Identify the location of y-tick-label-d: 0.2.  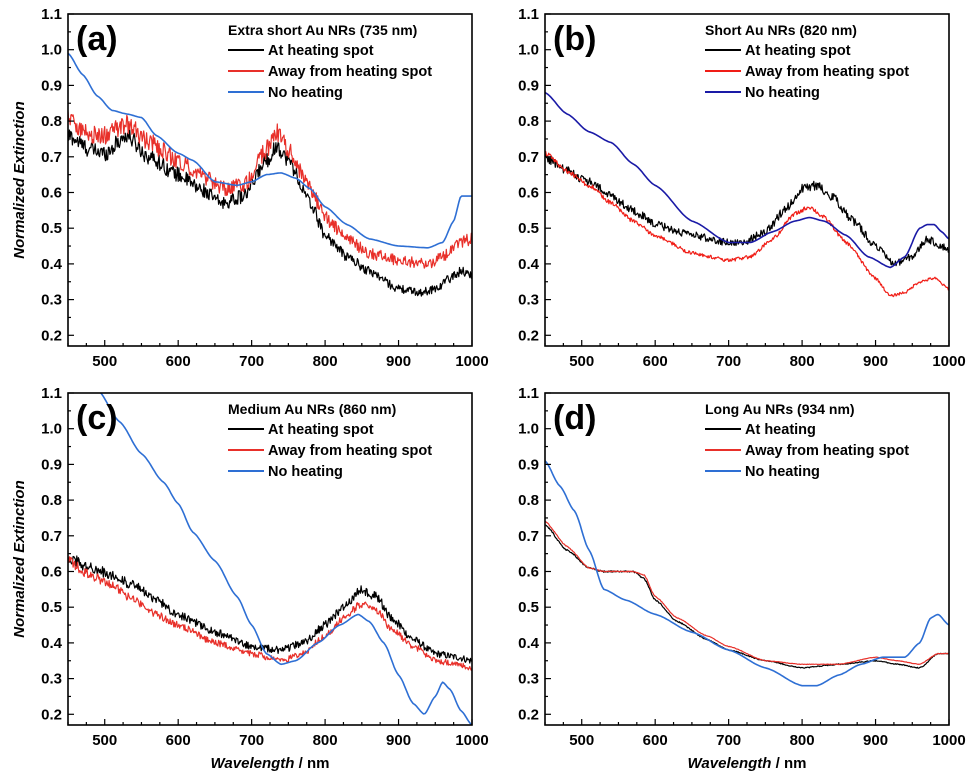
(528, 714).